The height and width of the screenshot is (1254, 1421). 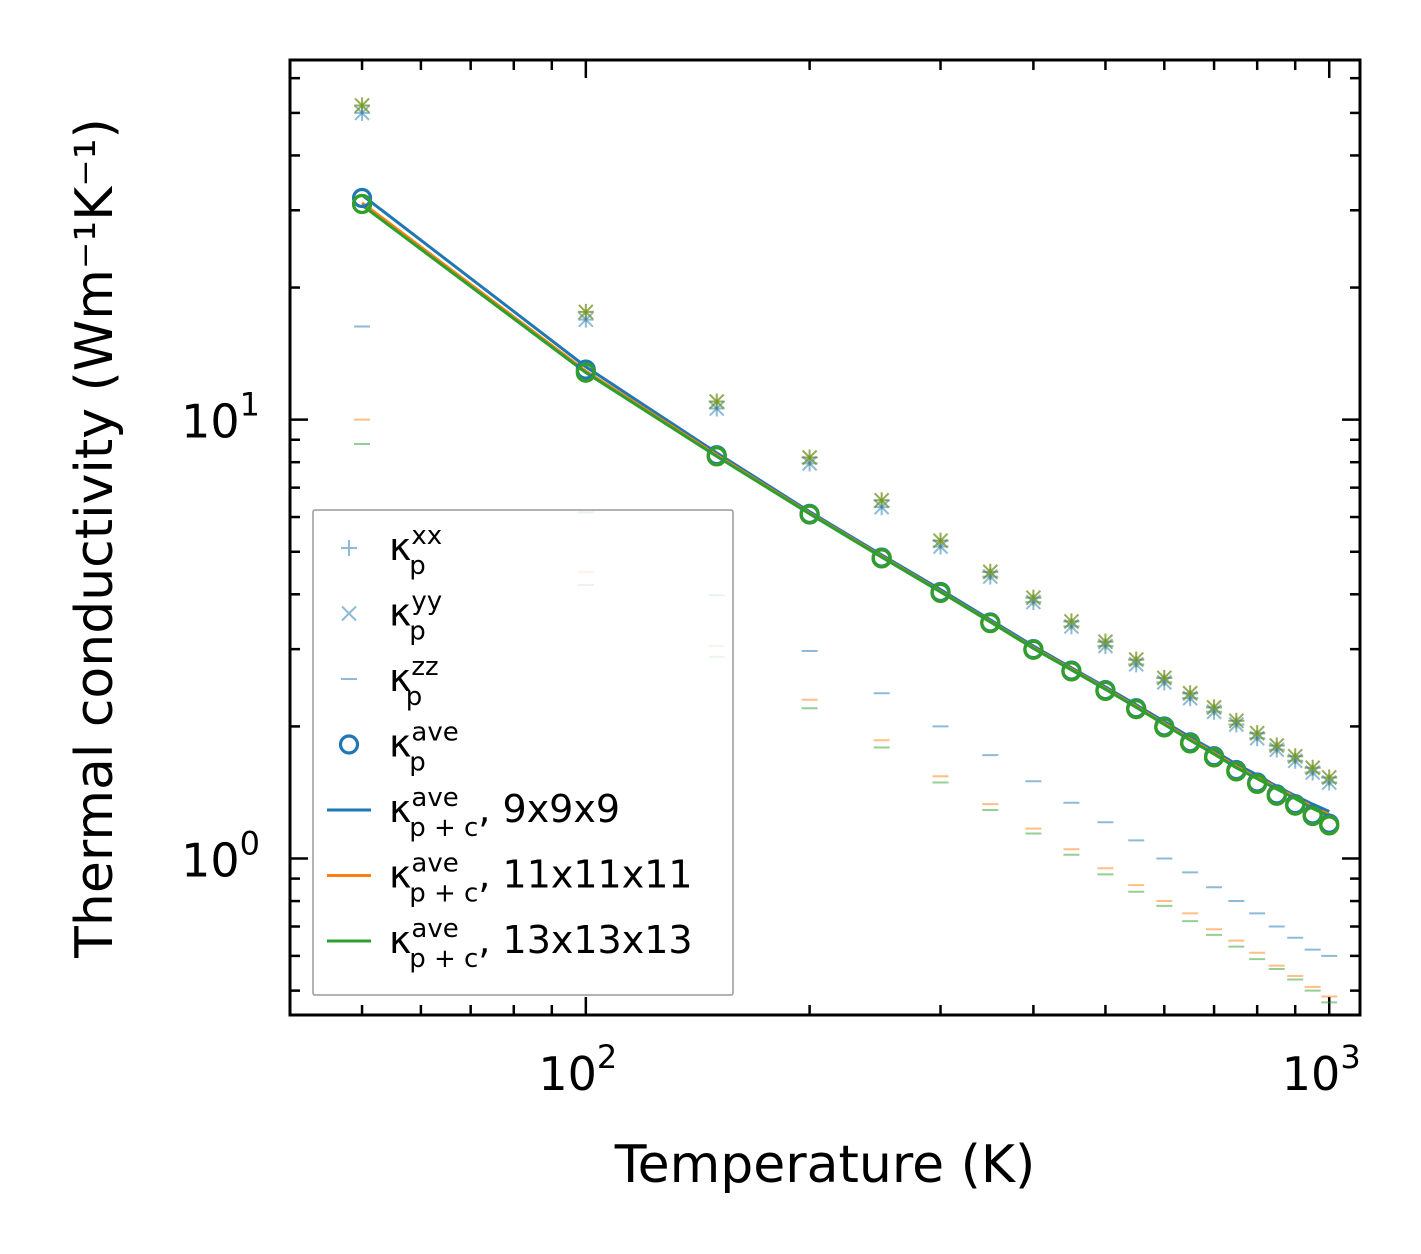 What do you see at coordinates (362, 198) in the screenshot?
I see `point-kave-9x9x9` at bounding box center [362, 198].